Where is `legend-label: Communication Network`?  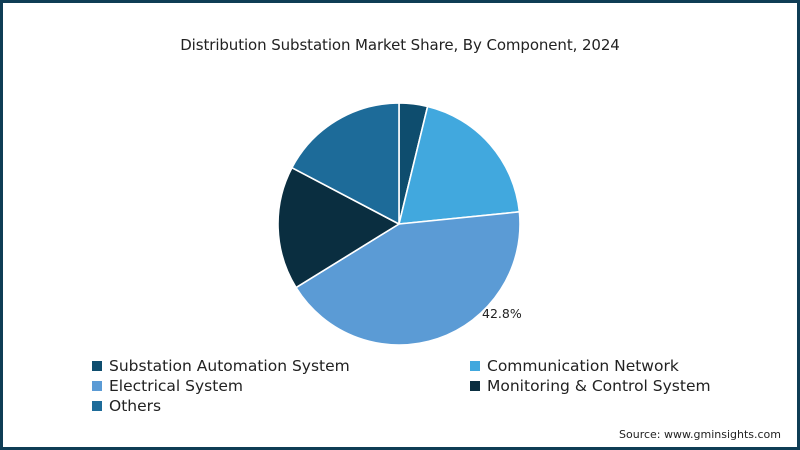
legend-label: Communication Network is located at coordinates (583, 366).